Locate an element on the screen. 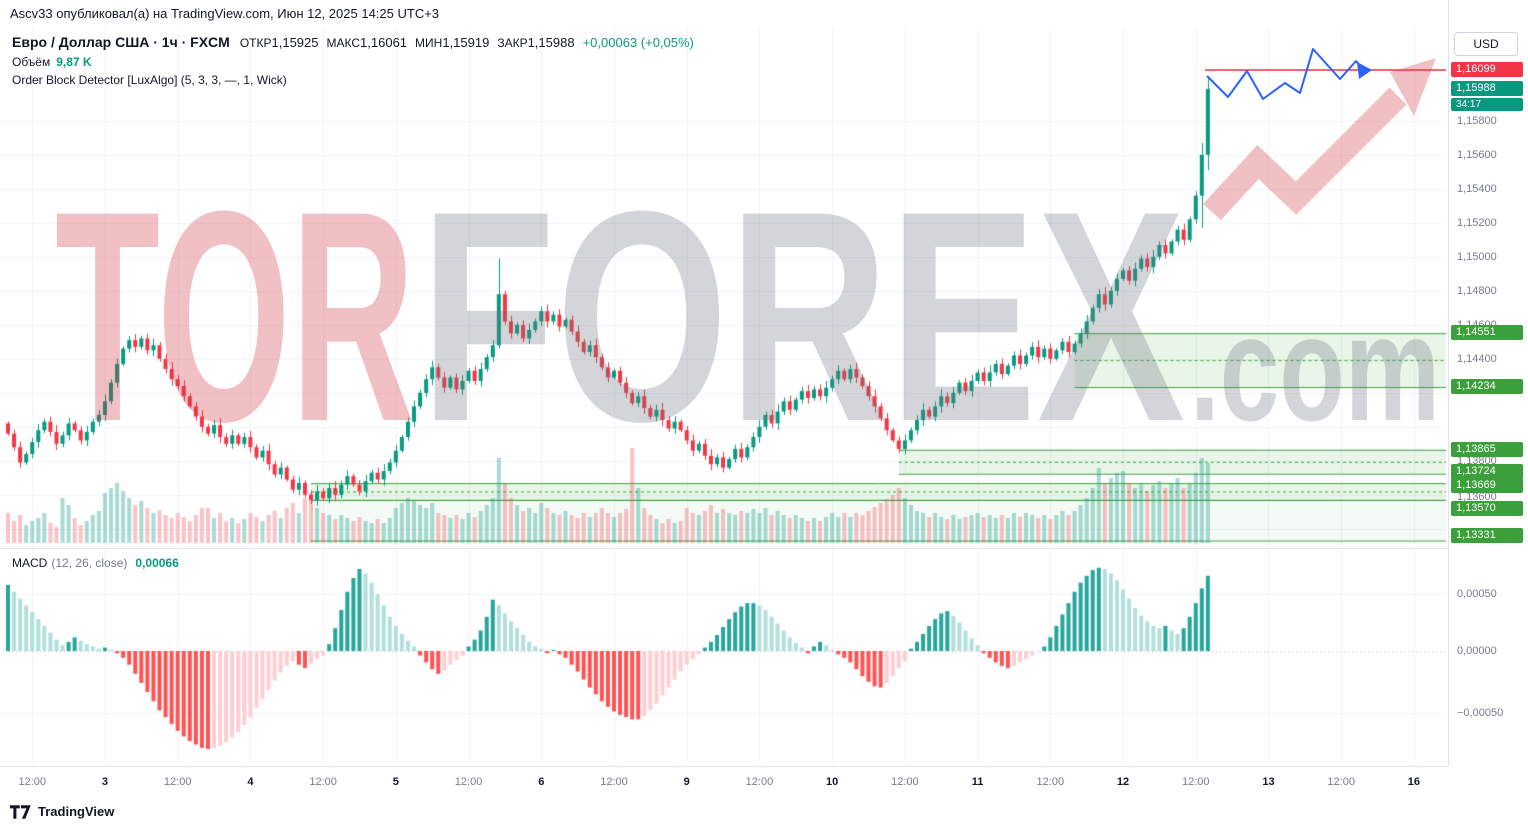 This screenshot has height=828, width=1528. price-tick-label: 1,15800 is located at coordinates (1477, 121).